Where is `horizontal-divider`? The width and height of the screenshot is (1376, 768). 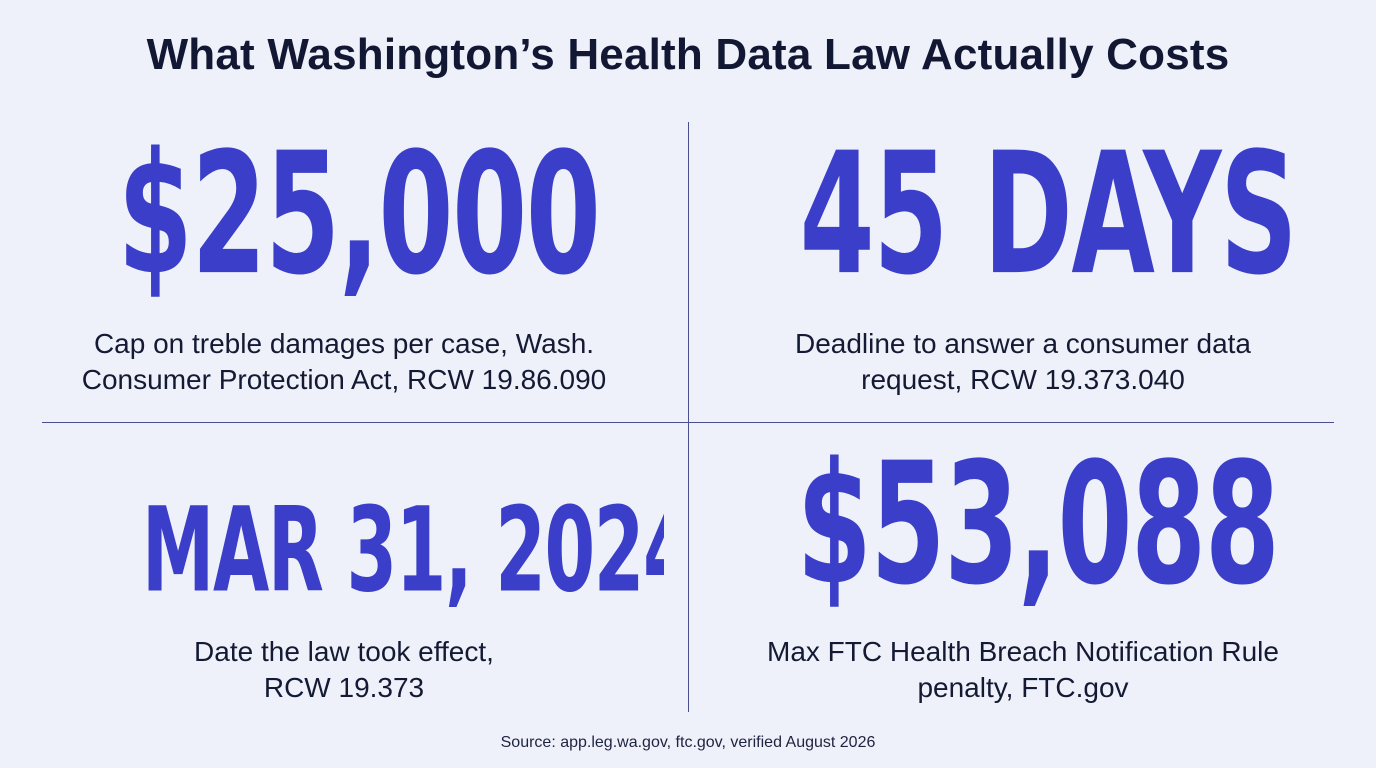 horizontal-divider is located at coordinates (688, 422).